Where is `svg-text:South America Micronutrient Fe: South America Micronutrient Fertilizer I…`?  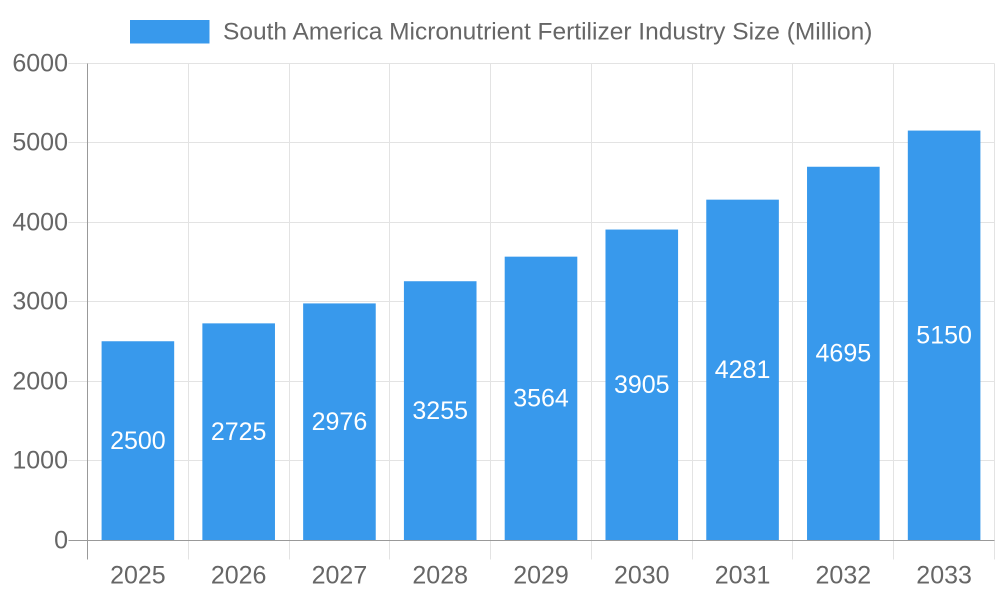
svg-text:South America Micronutrient Fe: South America Micronutrient Fertilizer I… is located at coordinates (547, 31).